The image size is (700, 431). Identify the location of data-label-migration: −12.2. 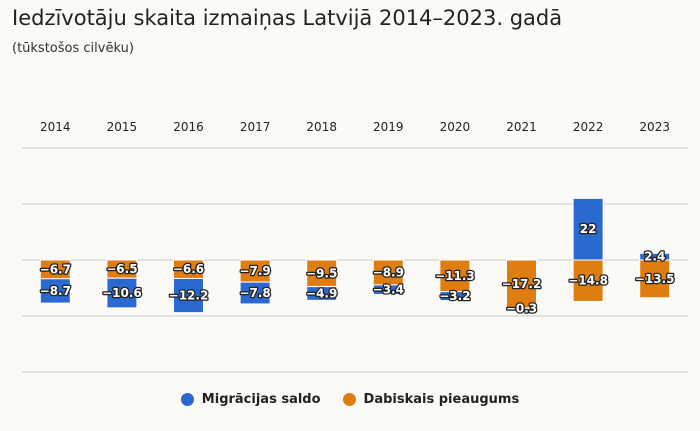
(189, 296).